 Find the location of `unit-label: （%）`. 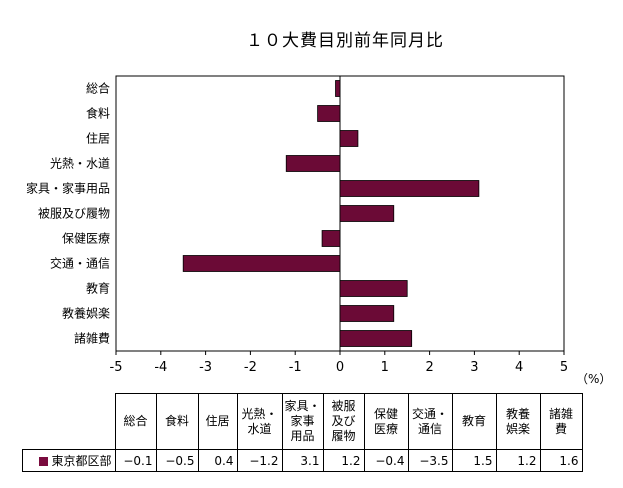

unit-label: （%） is located at coordinates (594, 379).